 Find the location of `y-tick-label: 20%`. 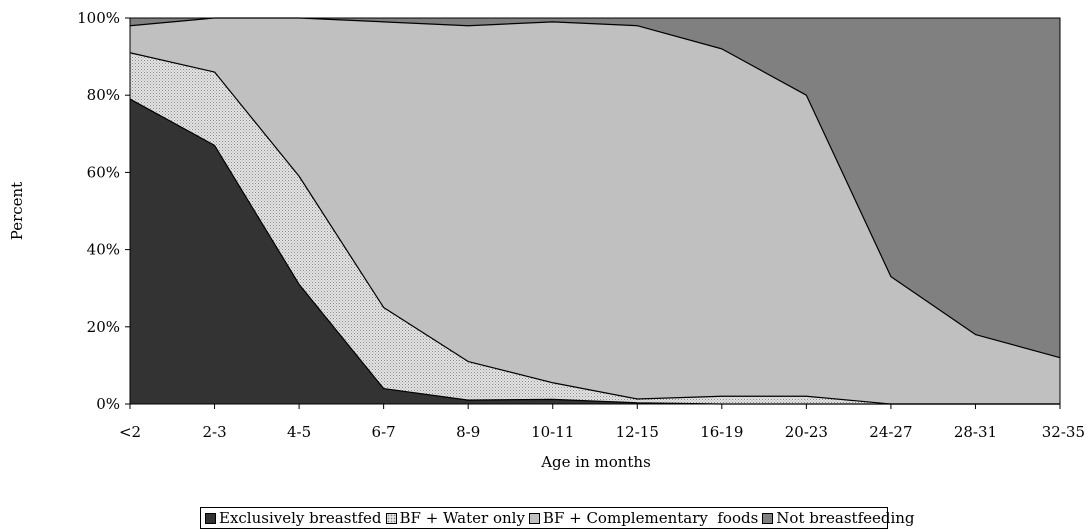

y-tick-label: 20% is located at coordinates (103, 327).